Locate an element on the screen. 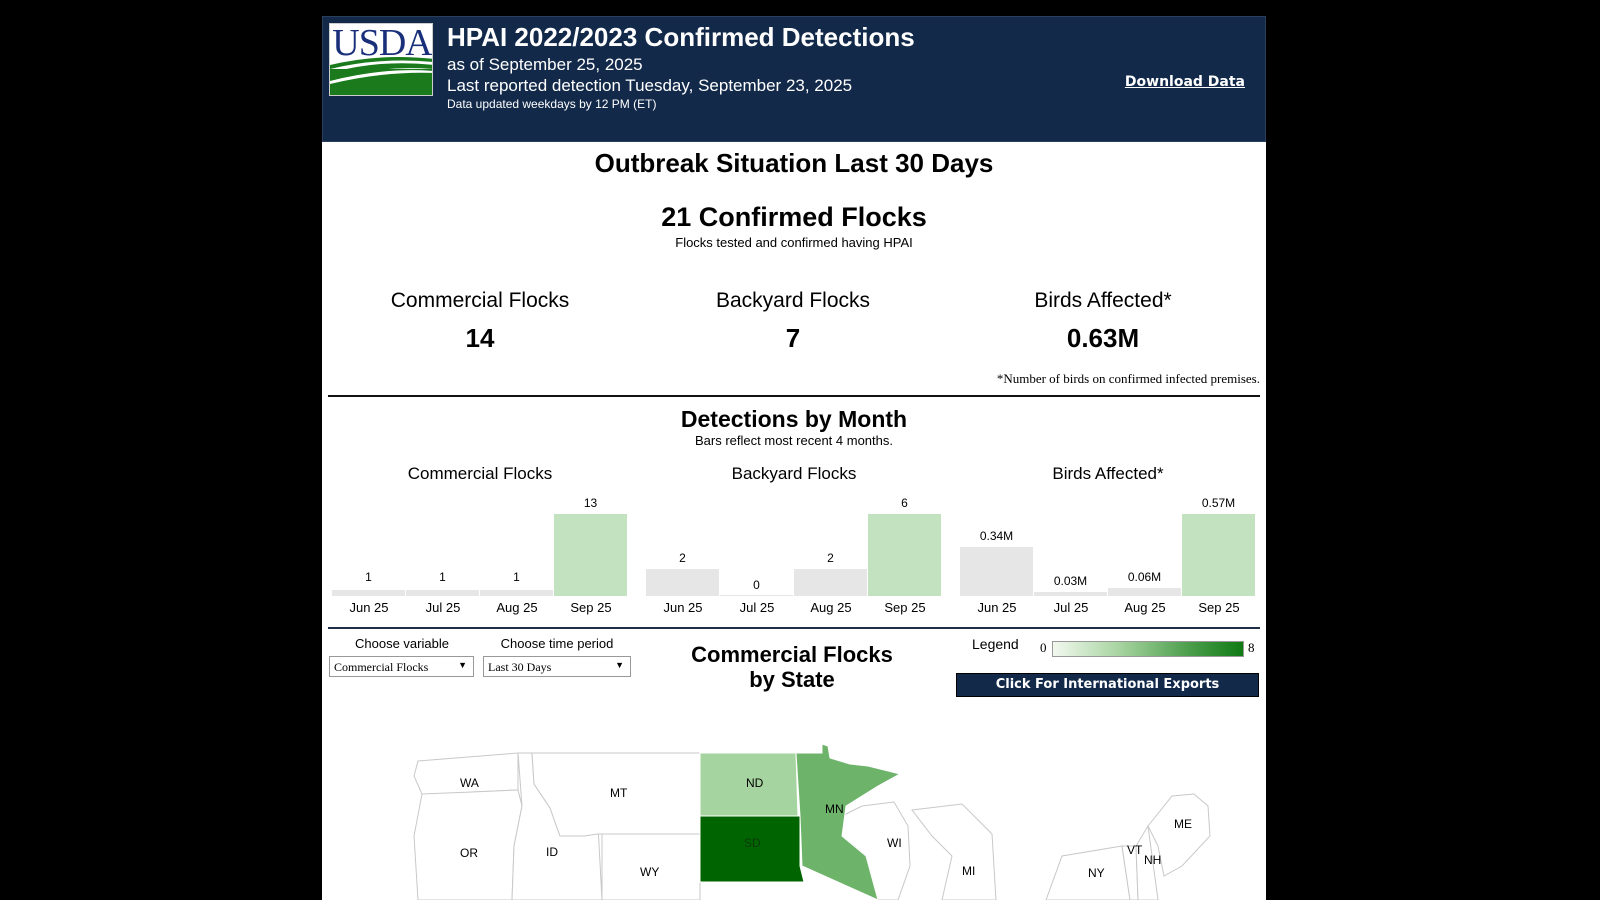  kpi-value: 7 is located at coordinates (793, 338).